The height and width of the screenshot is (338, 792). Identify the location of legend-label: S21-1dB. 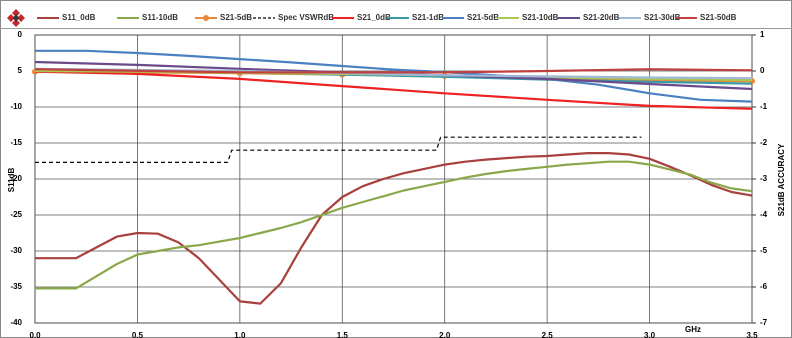
(428, 17).